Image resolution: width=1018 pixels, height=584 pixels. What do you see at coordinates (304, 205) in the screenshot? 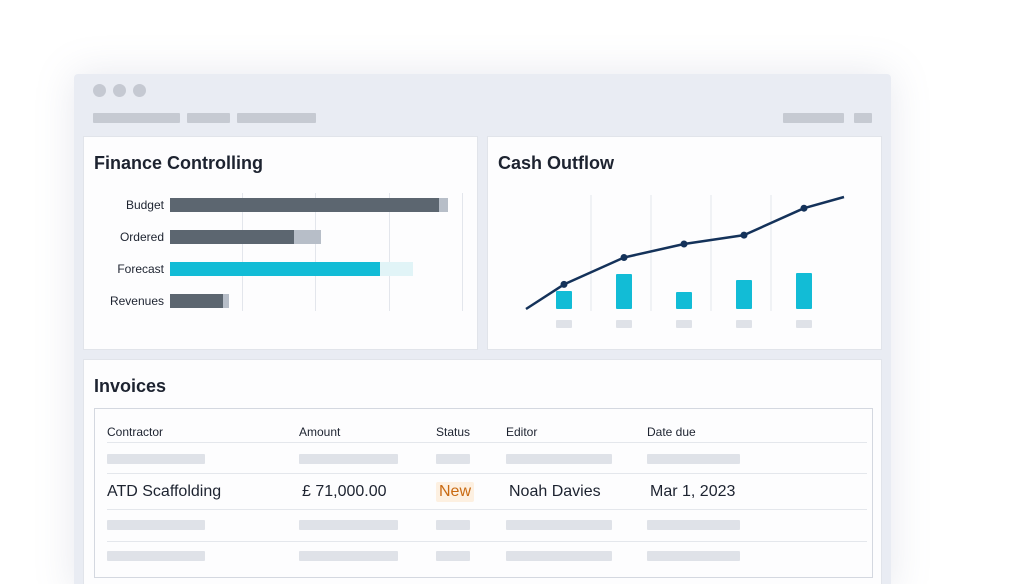
I see `budget-actual-bar` at bounding box center [304, 205].